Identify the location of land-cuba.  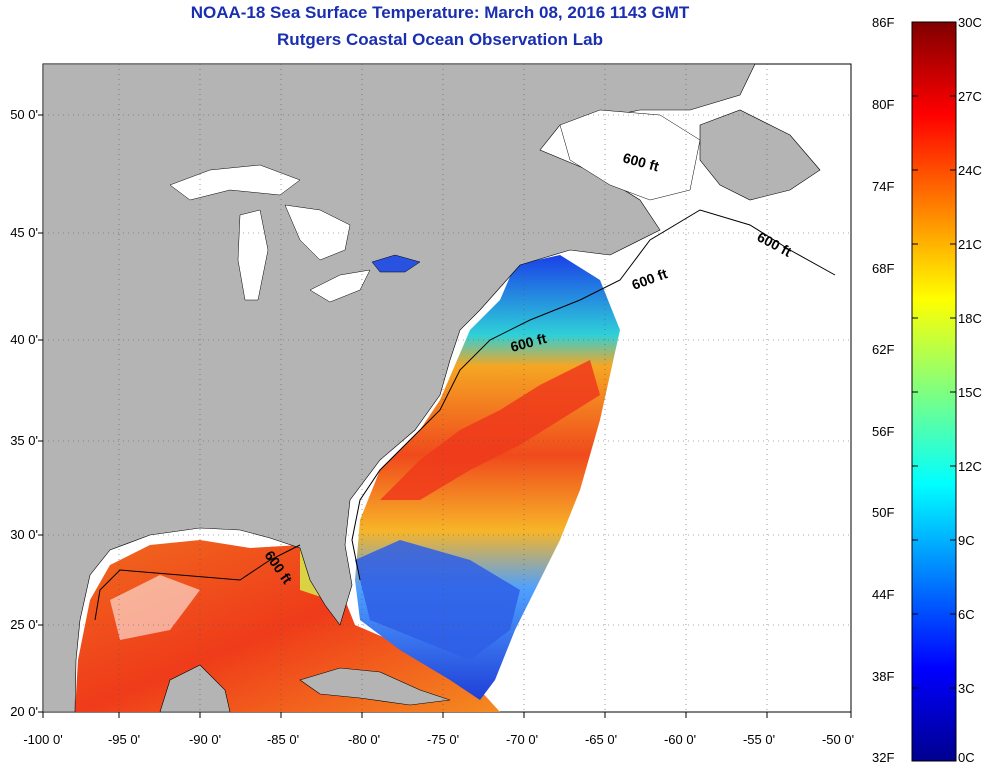
(375, 686).